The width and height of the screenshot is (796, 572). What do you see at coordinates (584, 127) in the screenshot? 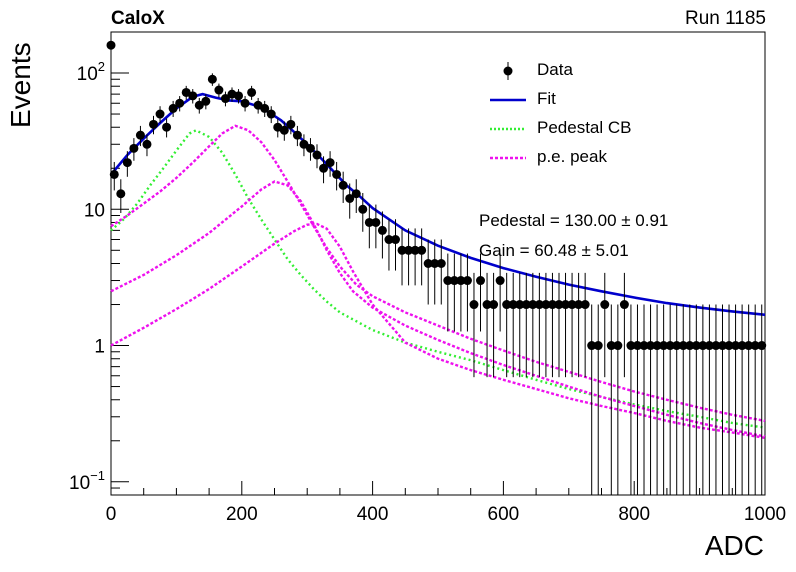
I see `legend-label-pedestal-cb: Pedestal CB` at bounding box center [584, 127].